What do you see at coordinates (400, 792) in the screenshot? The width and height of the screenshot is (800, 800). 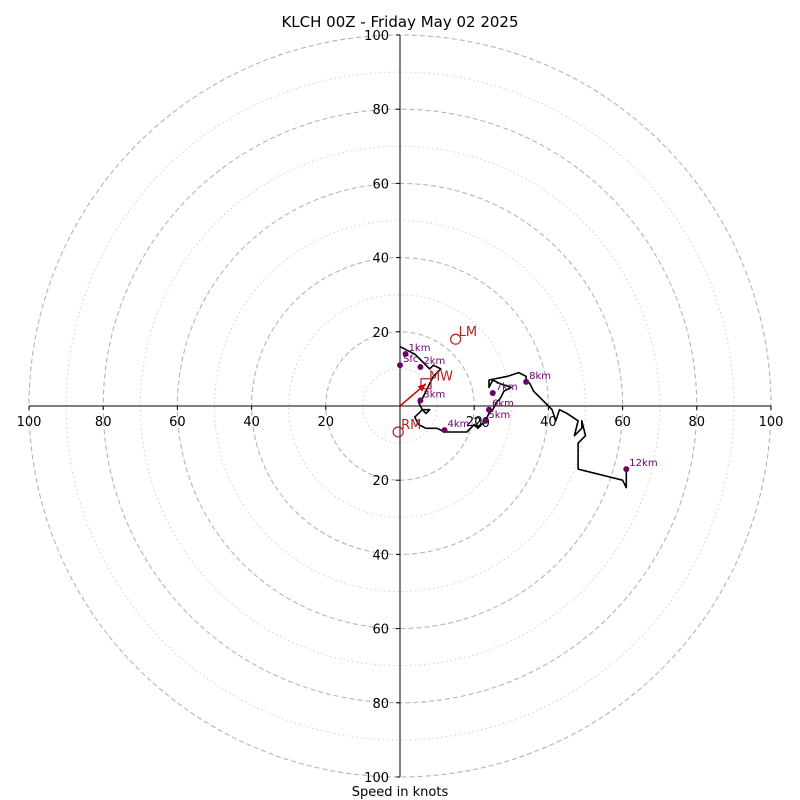 I see `x-axis-label: Speed in knots` at bounding box center [400, 792].